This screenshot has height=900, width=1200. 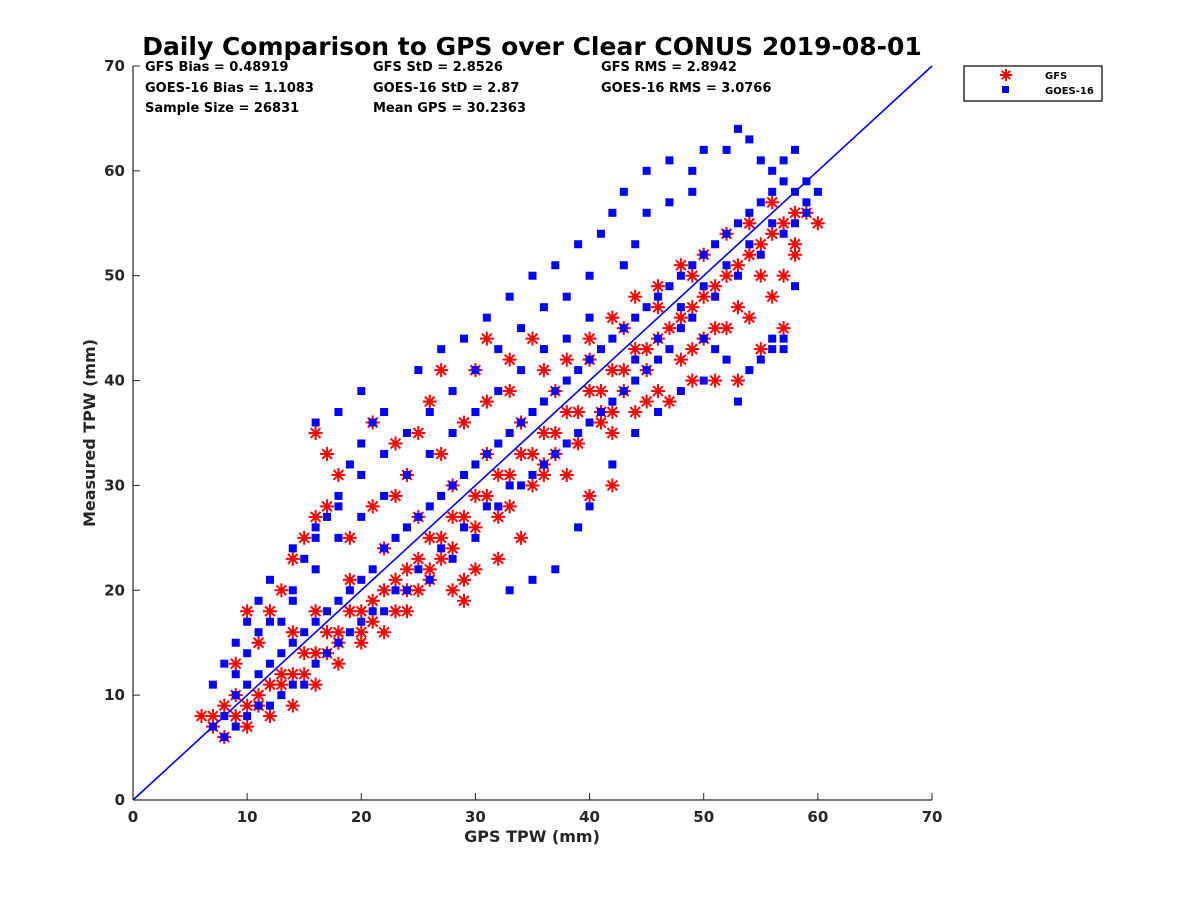 I want to click on x-tick-label: 30, so click(x=475, y=817).